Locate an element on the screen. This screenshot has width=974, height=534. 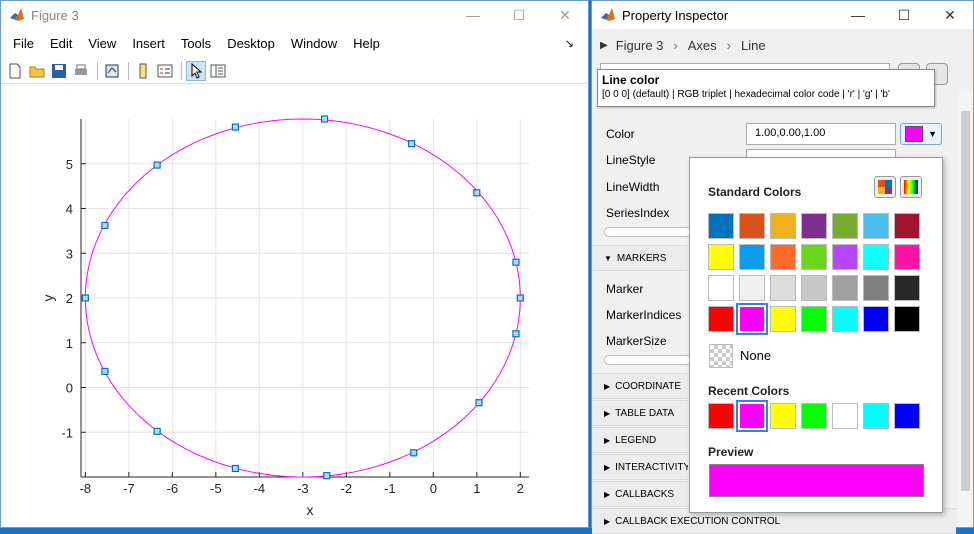
colorbar-icon is located at coordinates (143, 71).